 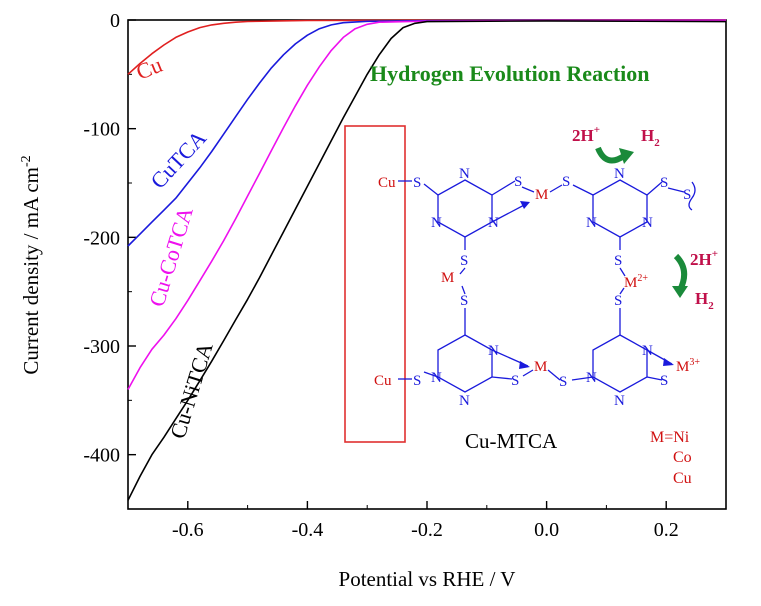 I want to click on m3-label: M3+, so click(x=688, y=366).